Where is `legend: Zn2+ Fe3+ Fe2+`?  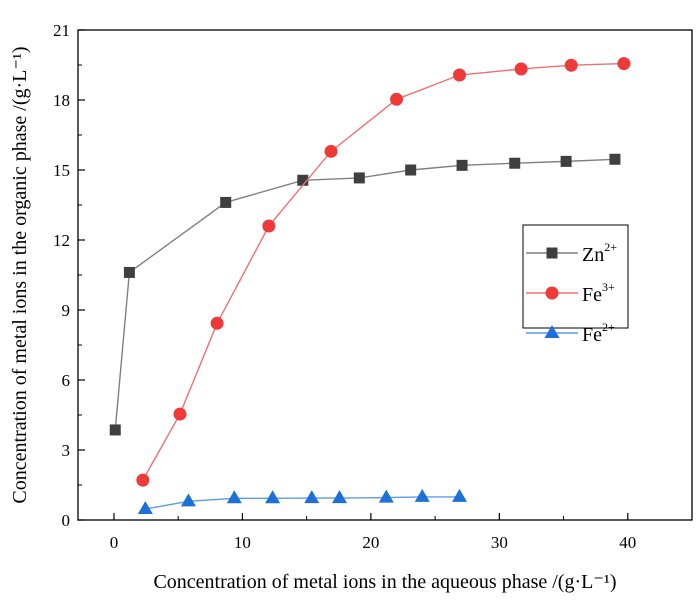
legend: Zn2+ Fe3+ Fe2+ is located at coordinates (575, 285).